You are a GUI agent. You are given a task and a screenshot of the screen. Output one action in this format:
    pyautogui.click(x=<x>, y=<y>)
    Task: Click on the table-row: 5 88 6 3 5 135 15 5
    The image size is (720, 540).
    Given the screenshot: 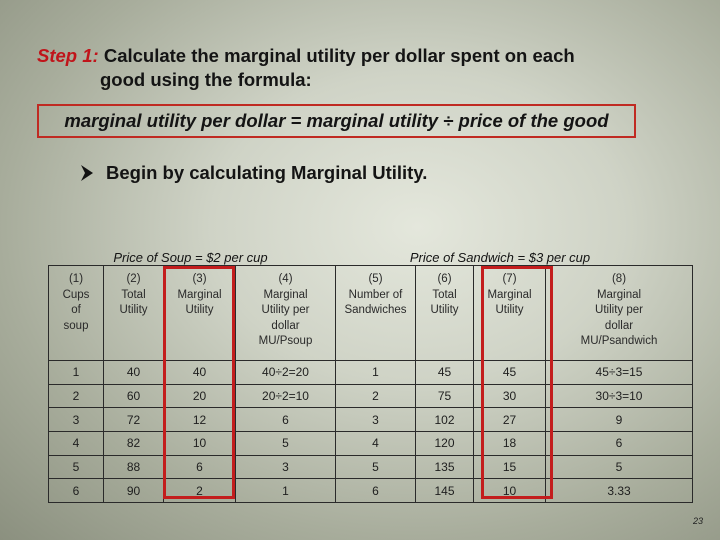 What is the action you would take?
    pyautogui.click(x=370, y=467)
    